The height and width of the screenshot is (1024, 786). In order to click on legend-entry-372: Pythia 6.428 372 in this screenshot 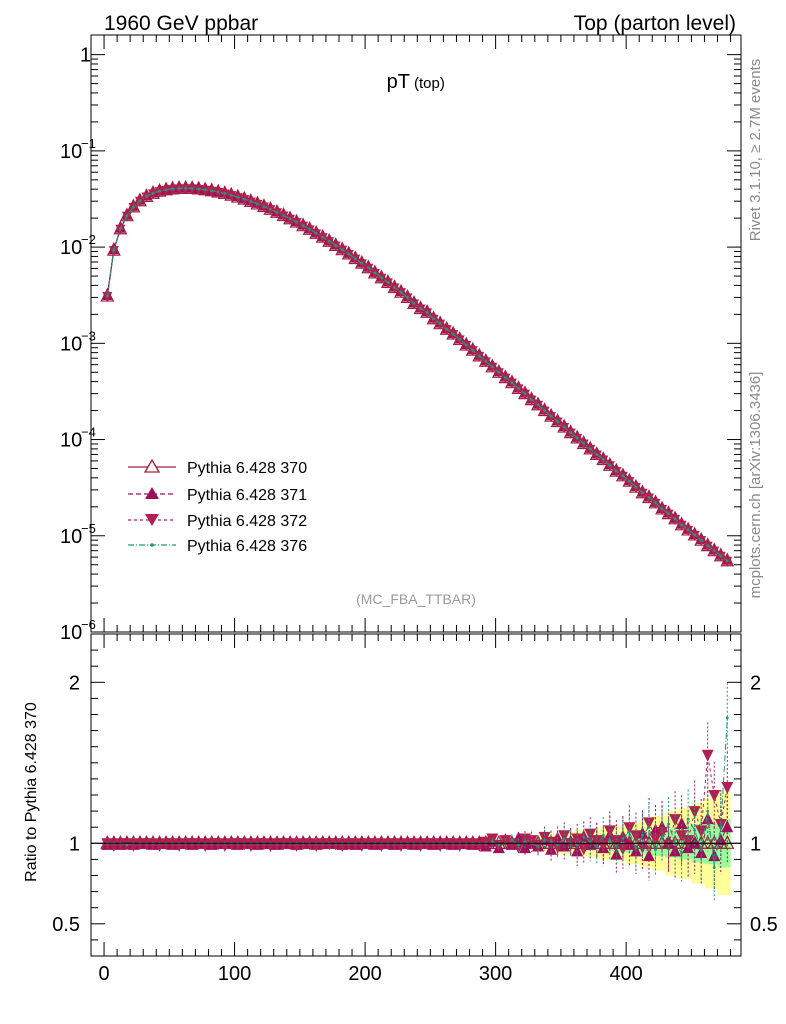, I will do `click(217, 521)`.